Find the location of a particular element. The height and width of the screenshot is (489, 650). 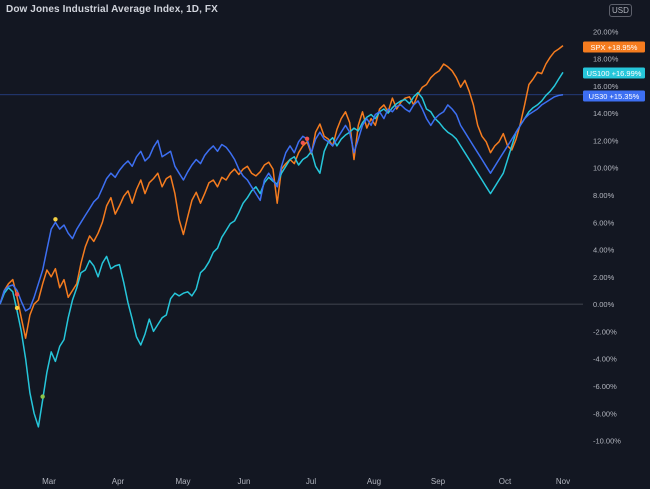

y-tick-label: 16.00% is located at coordinates (606, 86).